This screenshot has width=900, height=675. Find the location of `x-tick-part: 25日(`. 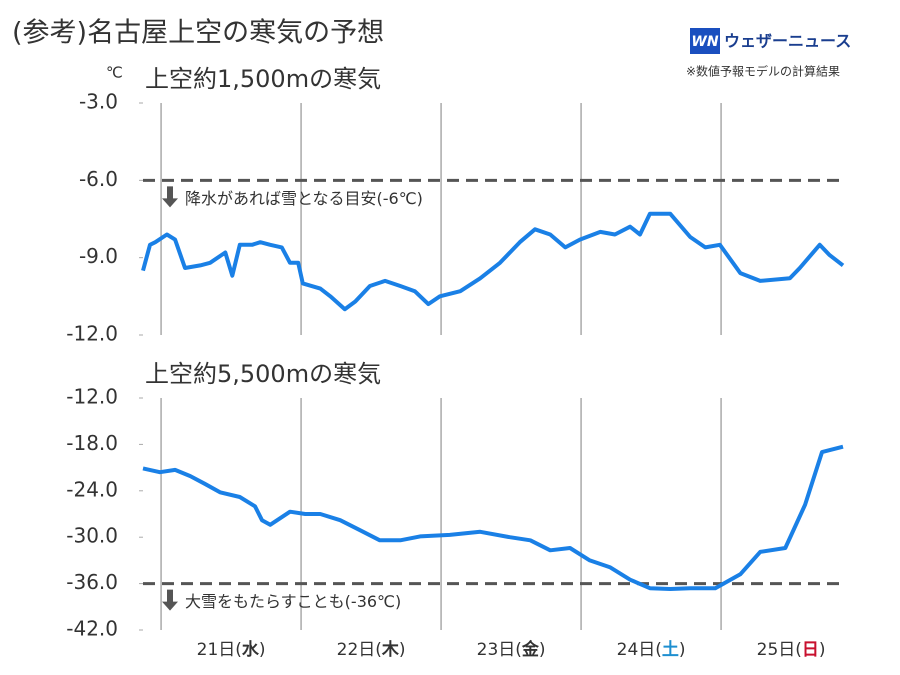

x-tick-part: 25日( is located at coordinates (779, 650).